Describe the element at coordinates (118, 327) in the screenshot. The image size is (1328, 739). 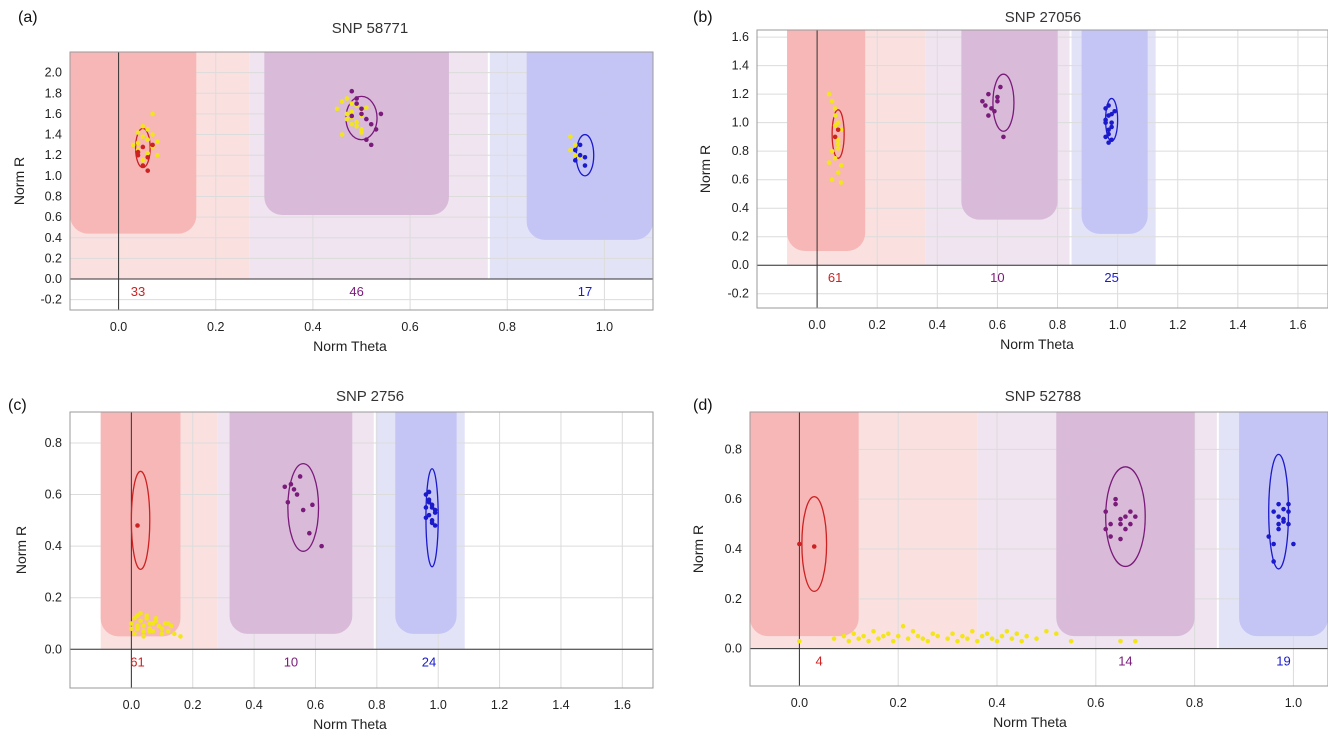
I see `x-tick-label: 0.0` at that location.